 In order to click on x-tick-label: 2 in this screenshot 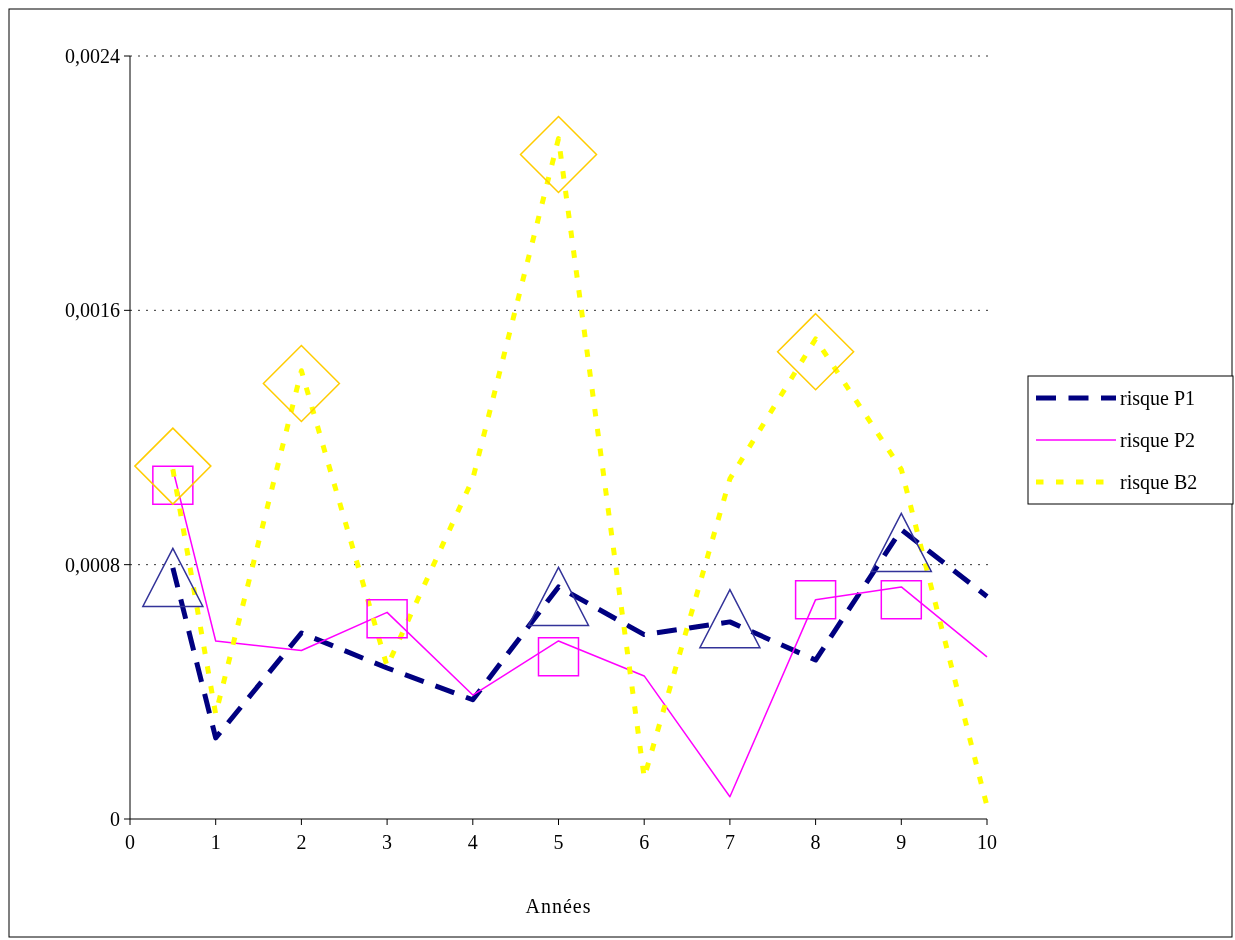, I will do `click(301, 842)`.